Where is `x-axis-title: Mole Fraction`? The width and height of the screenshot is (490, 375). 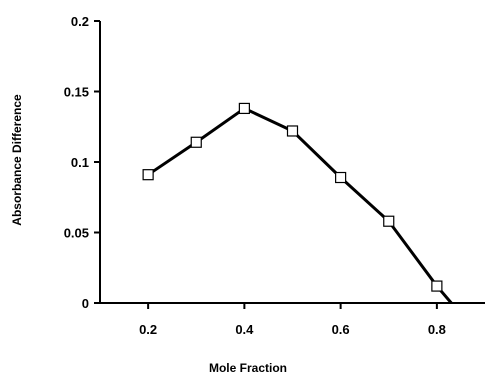 x-axis-title: Mole Fraction is located at coordinates (248, 368).